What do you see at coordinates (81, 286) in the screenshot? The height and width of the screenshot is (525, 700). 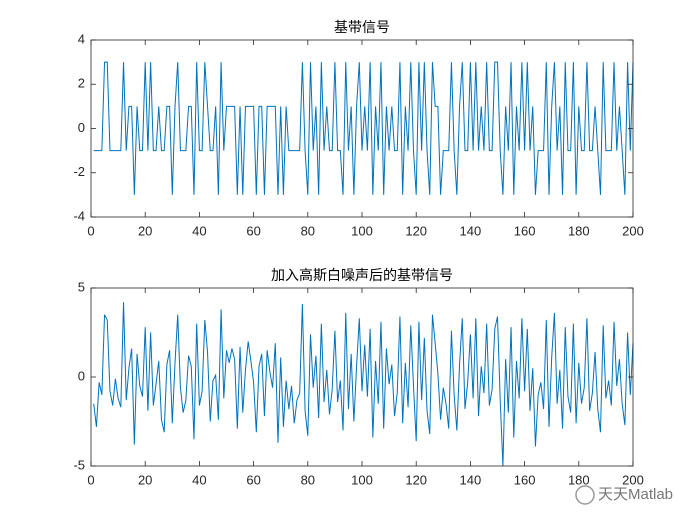 I see `y-tick-label: 5` at bounding box center [81, 286].